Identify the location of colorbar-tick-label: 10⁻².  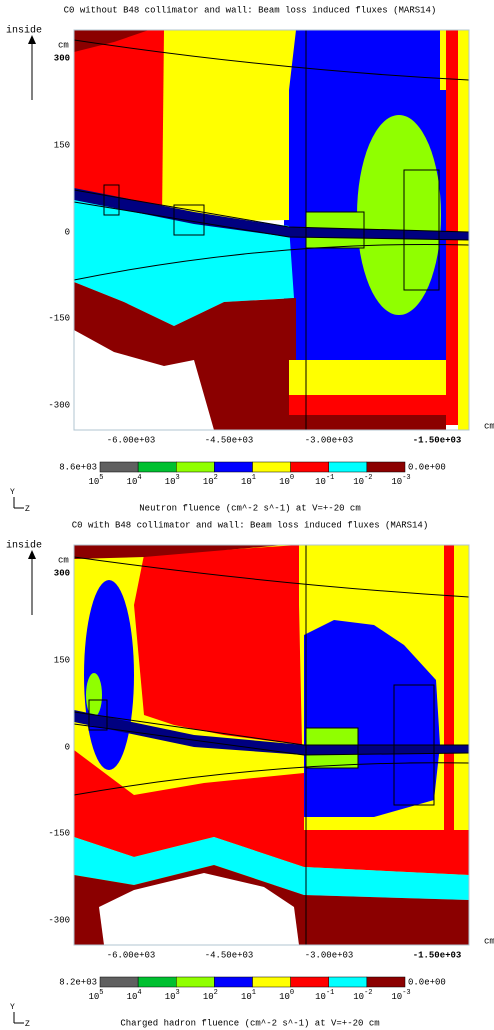
(362, 481).